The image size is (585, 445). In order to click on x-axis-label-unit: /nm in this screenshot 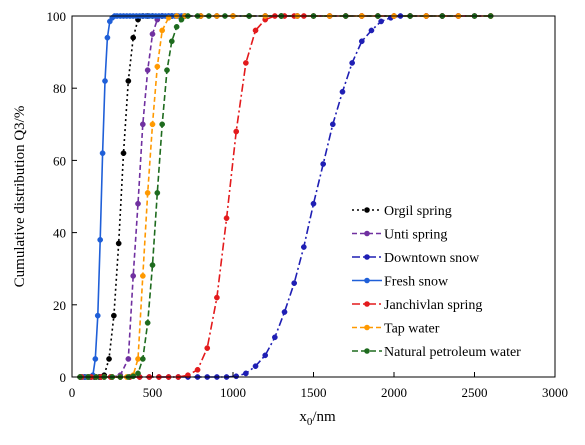, I will do `click(324, 417)`.